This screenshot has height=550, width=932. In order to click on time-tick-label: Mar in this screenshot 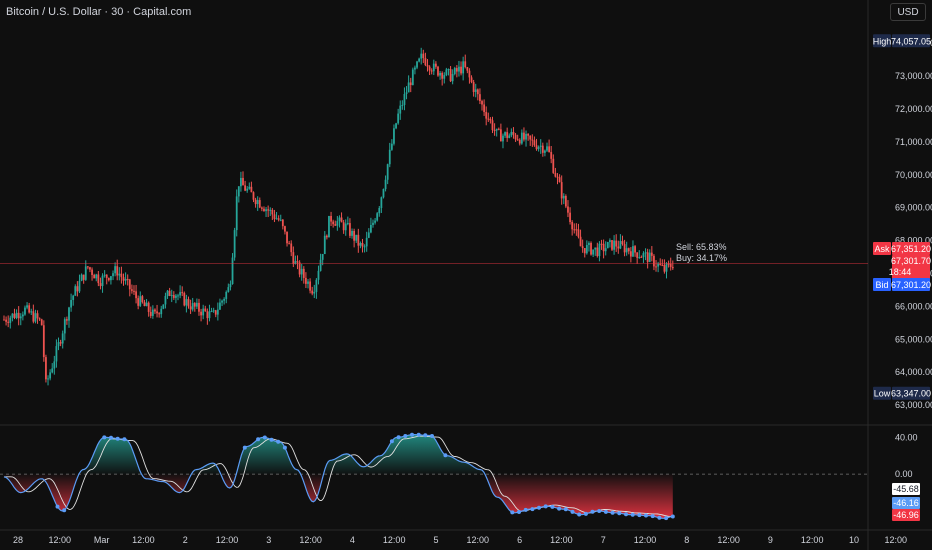, I will do `click(102, 540)`.